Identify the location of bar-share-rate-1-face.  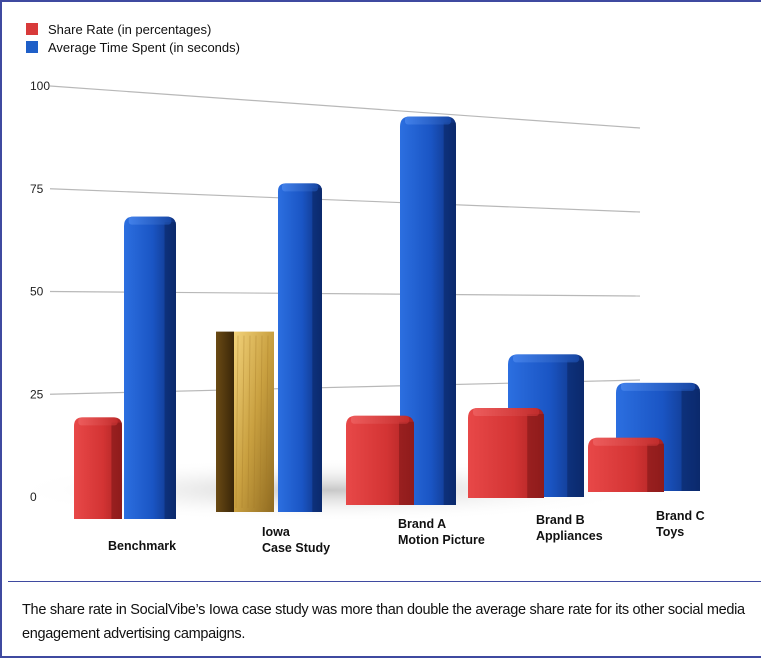
(254, 421).